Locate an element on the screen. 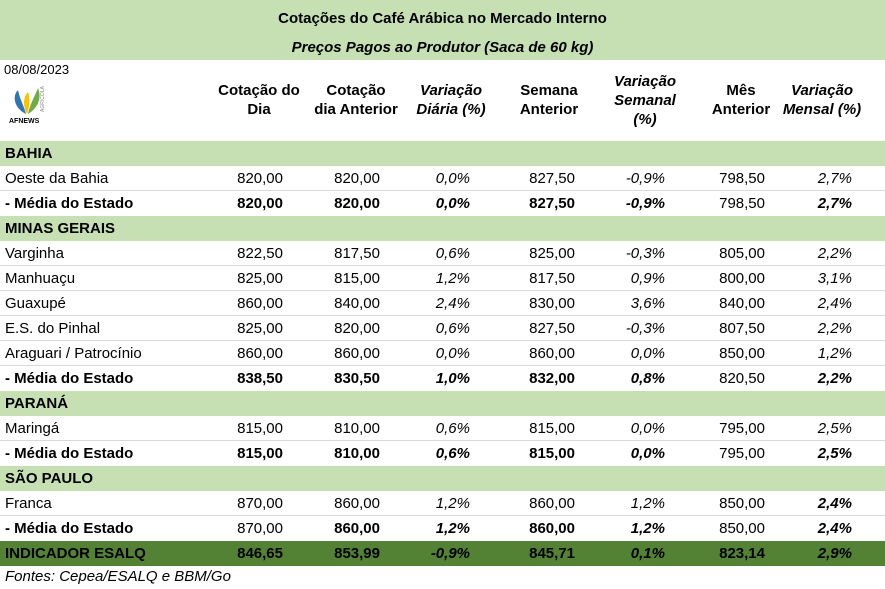 The image size is (885, 589). column-header: Variação Semanal (%) is located at coordinates (645, 100).